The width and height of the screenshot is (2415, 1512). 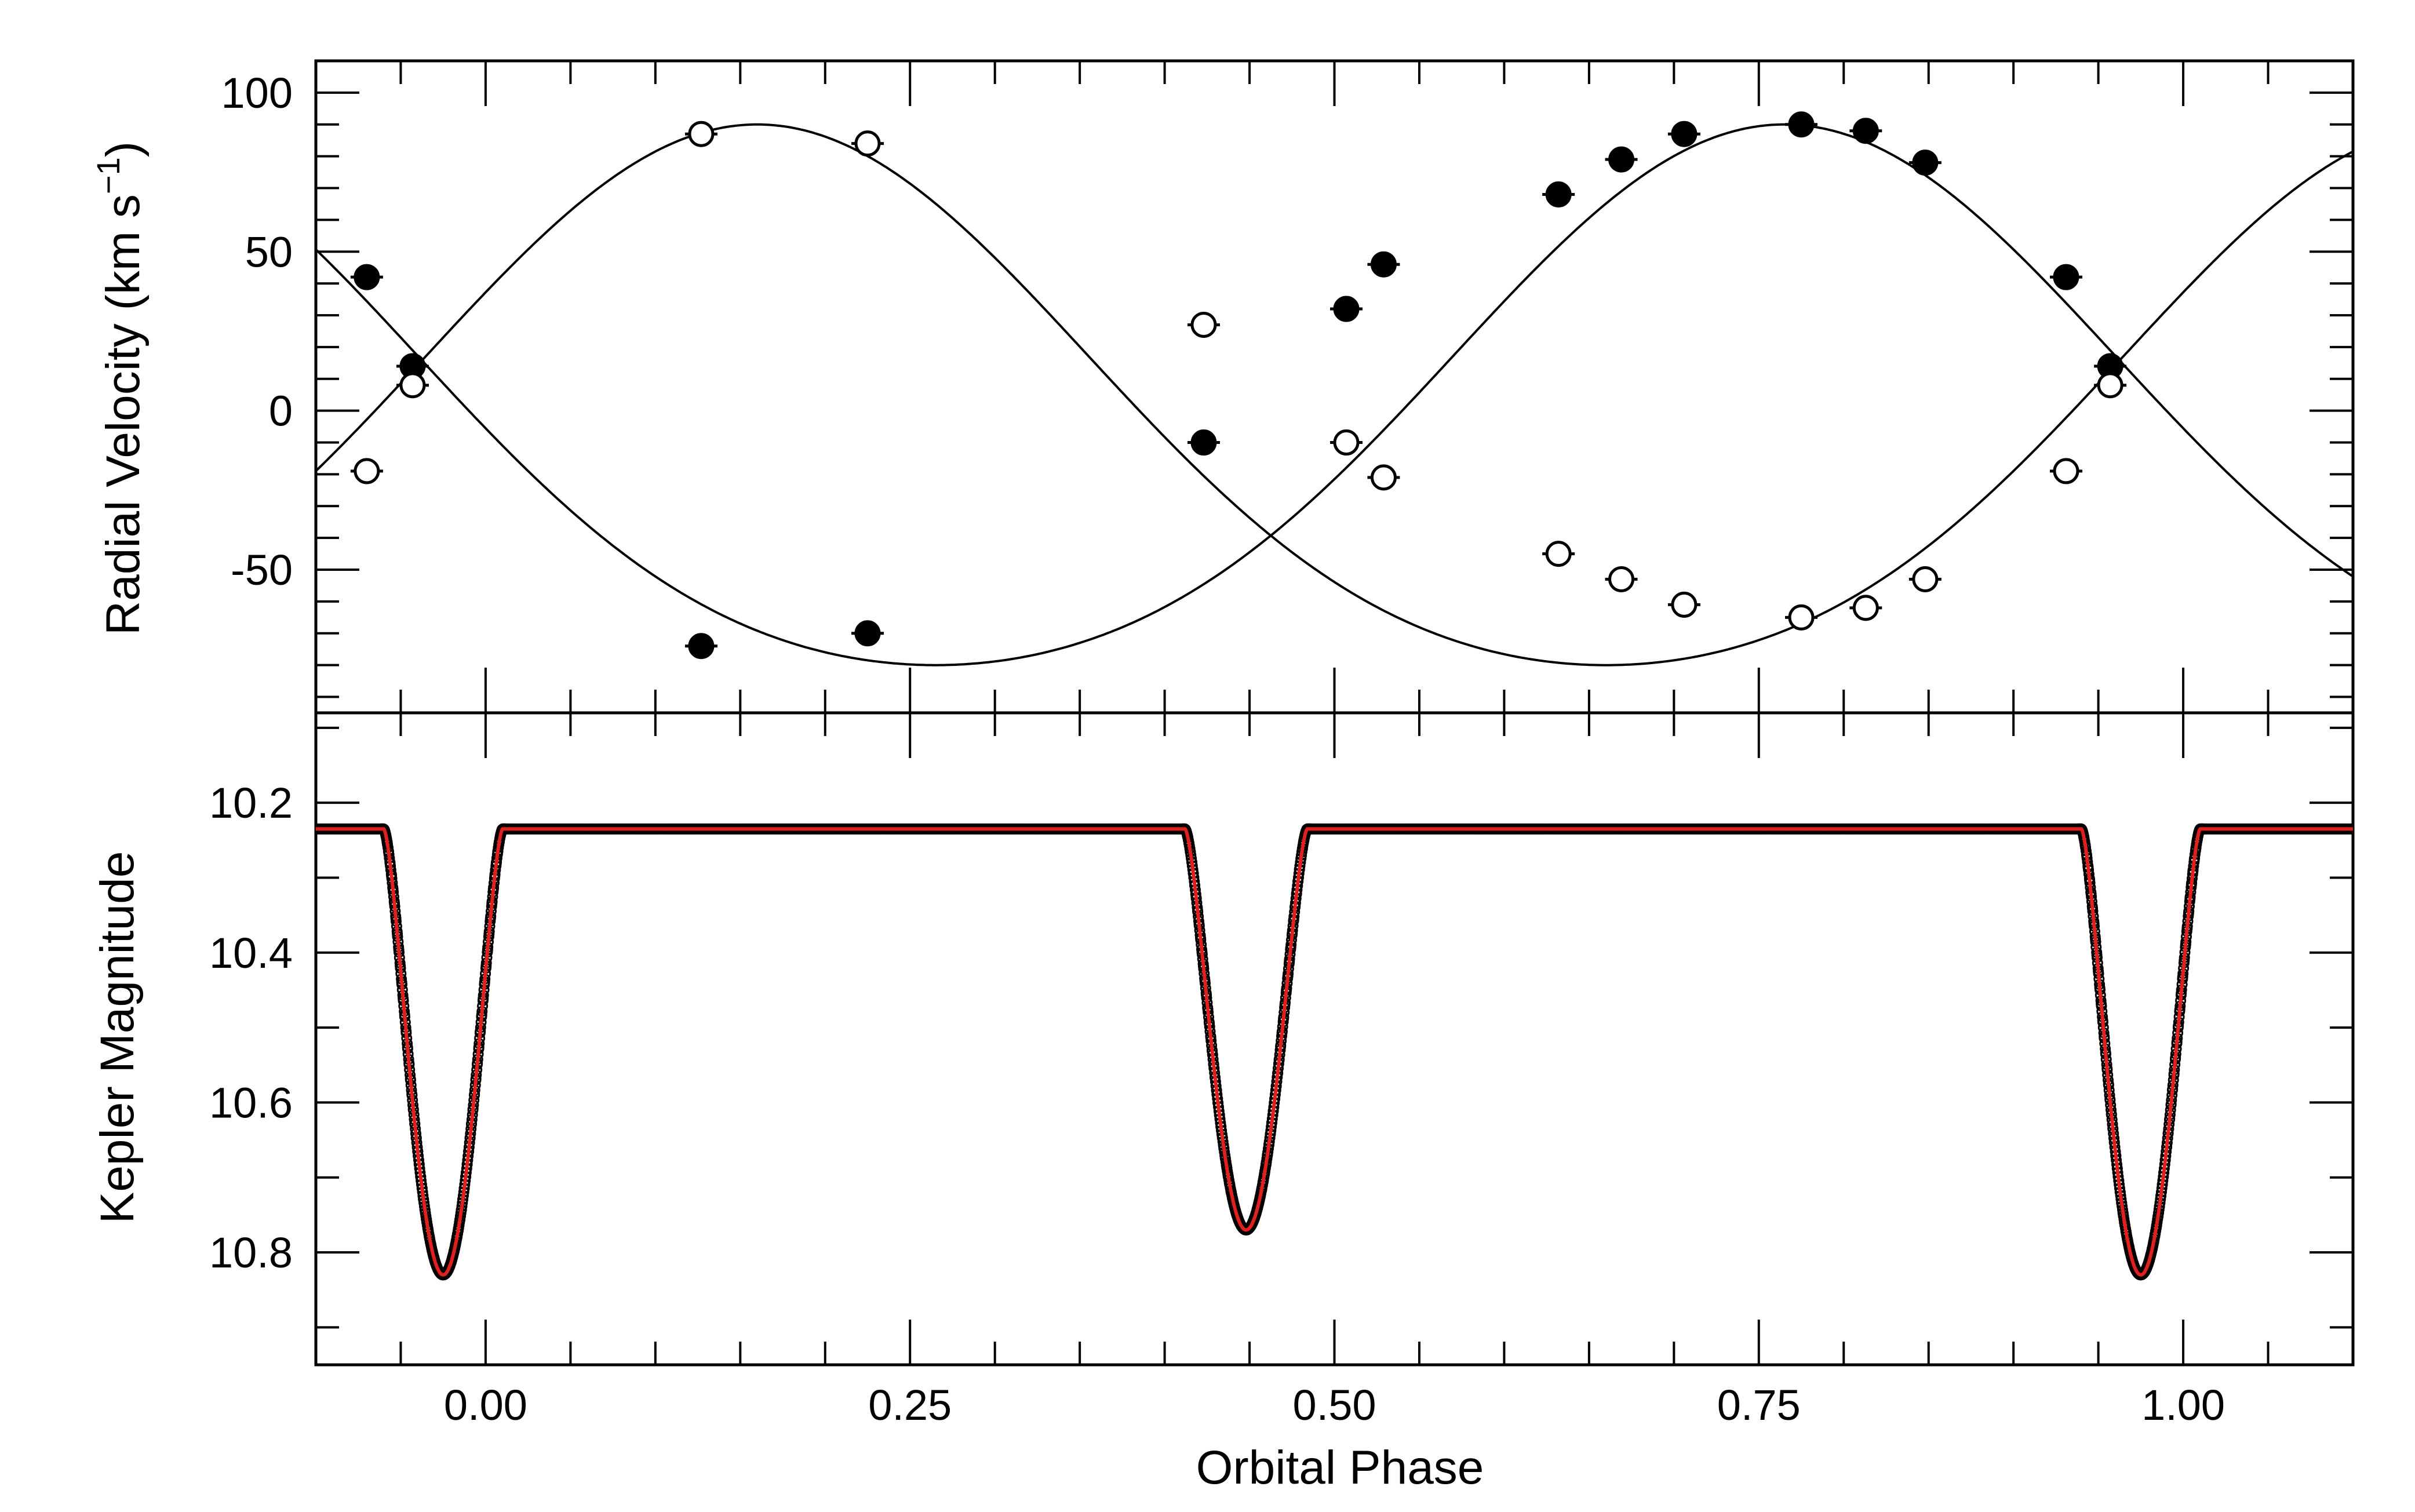 What do you see at coordinates (117, 1037) in the screenshot?
I see `kepler-magnitude-axis-label: Kepler Magnitude` at bounding box center [117, 1037].